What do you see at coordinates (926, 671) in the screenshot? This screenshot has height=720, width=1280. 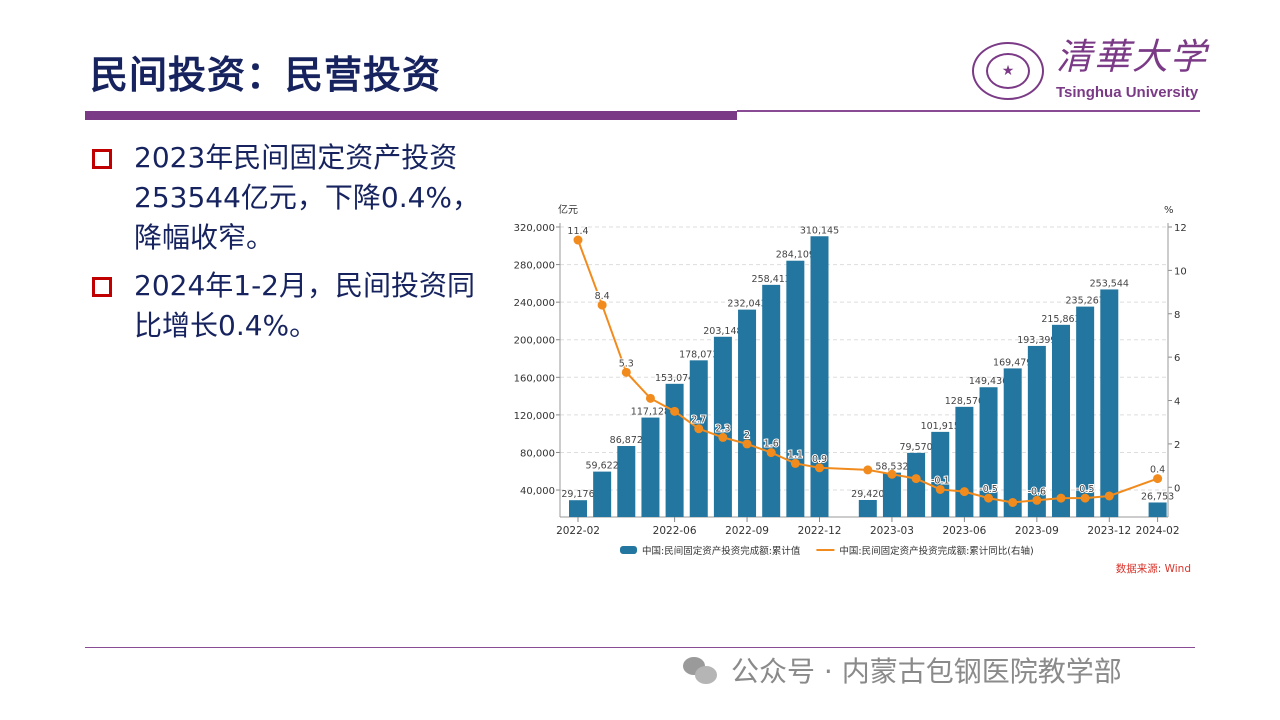 I see `watermark-text: 公众号 · 内蒙古包钢医院教学部` at bounding box center [926, 671].